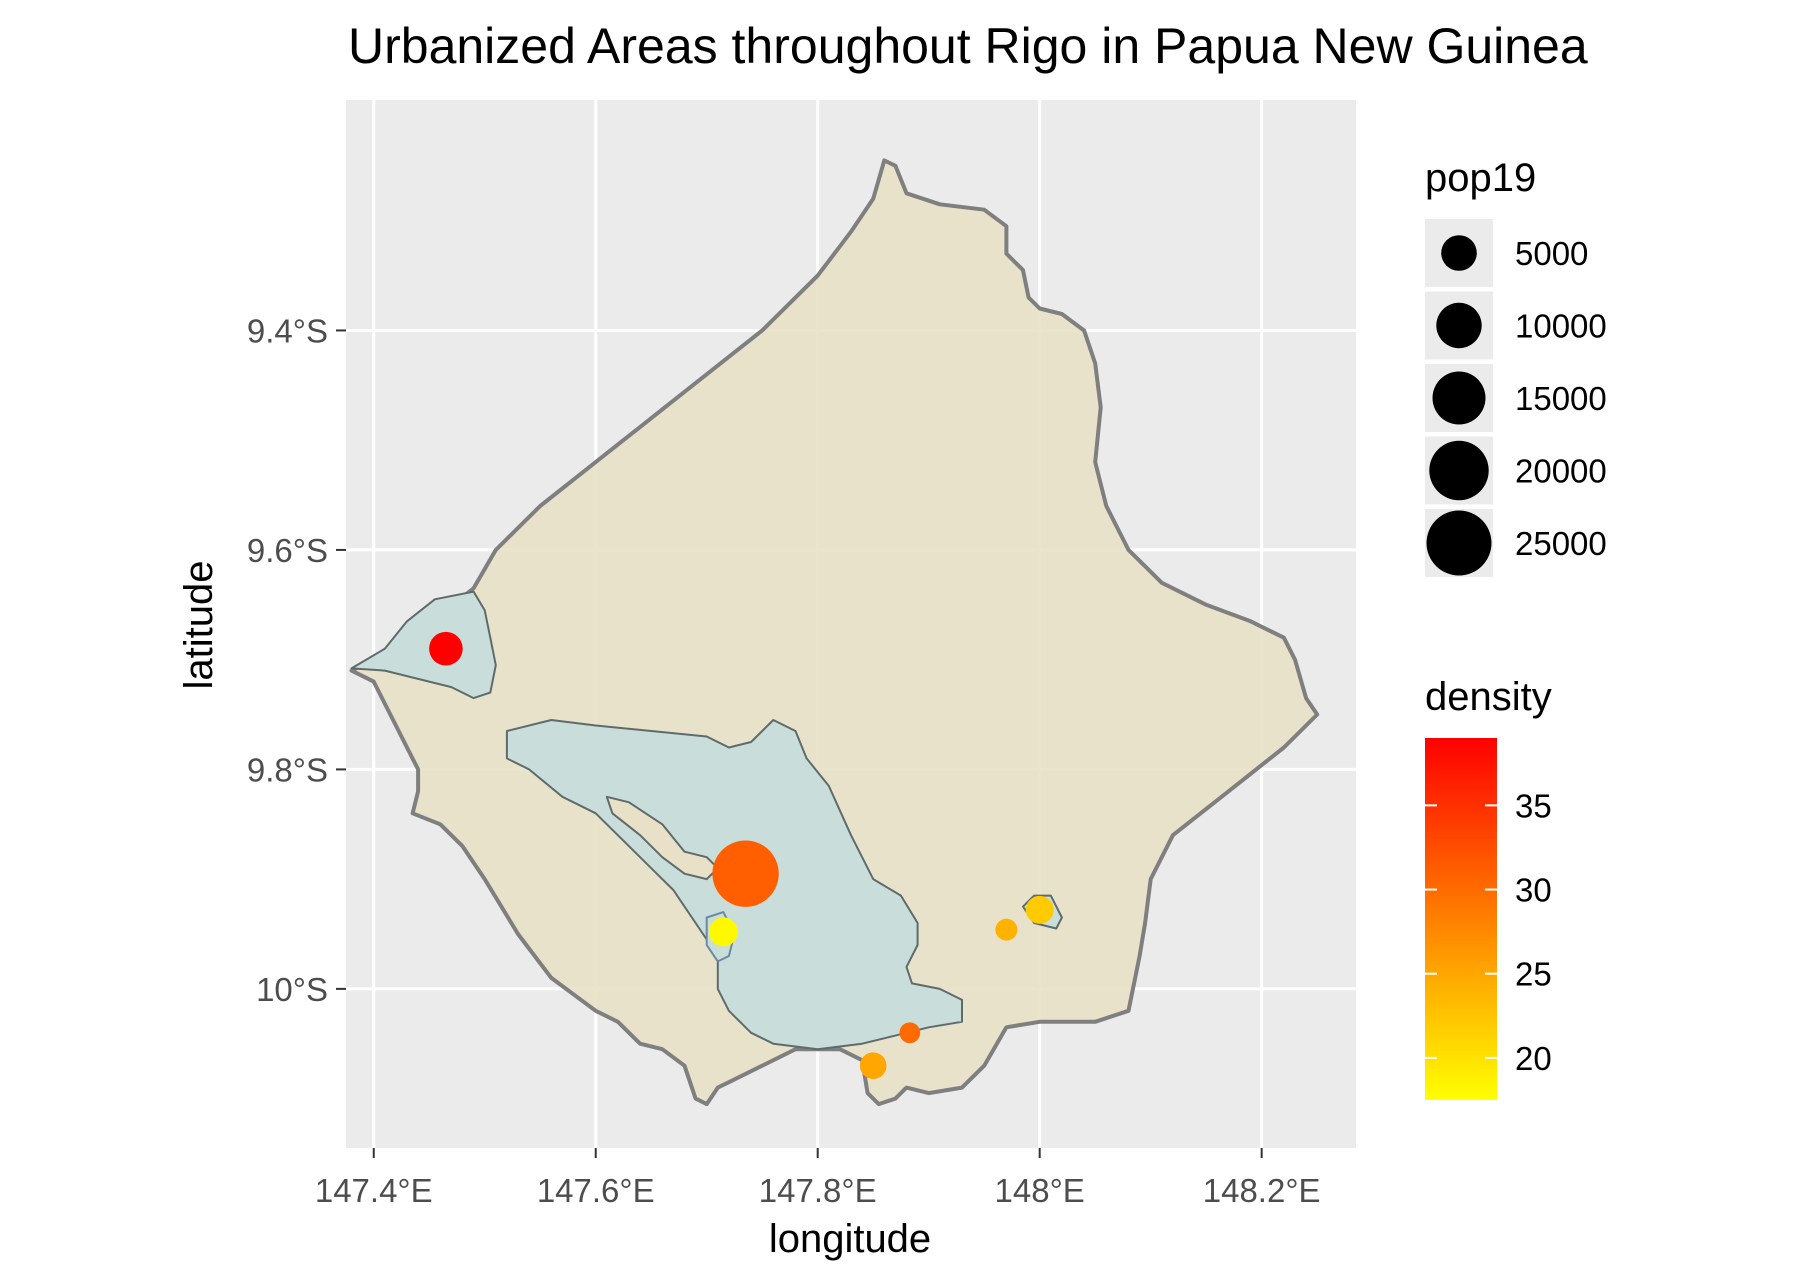 The width and height of the screenshot is (1812, 1278). What do you see at coordinates (374, 1190) in the screenshot?
I see `x-tick-label: 147.4°E` at bounding box center [374, 1190].